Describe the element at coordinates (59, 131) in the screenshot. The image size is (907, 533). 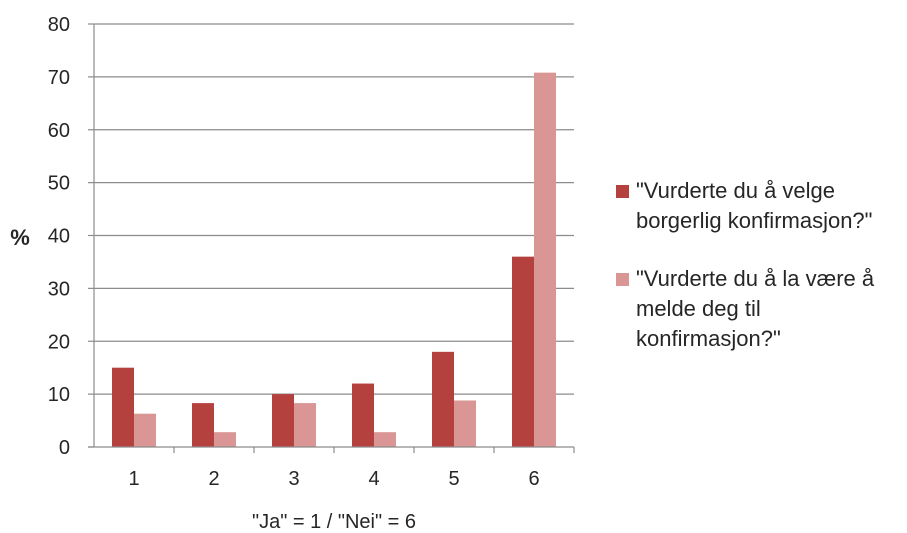
I see `y-tick-label: 60` at that location.